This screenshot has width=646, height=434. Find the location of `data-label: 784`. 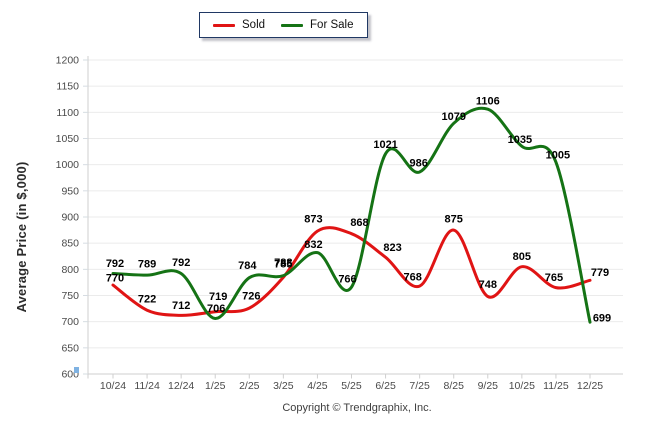

data-label: 784 is located at coordinates (247, 266).